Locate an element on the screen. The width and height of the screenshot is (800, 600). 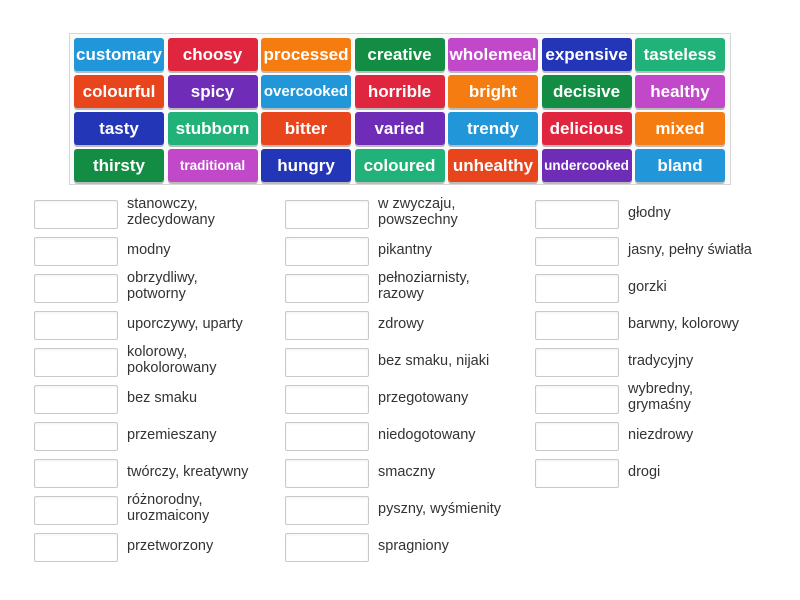
definition-label: wybredny, grymaśny is located at coordinates (661, 397).